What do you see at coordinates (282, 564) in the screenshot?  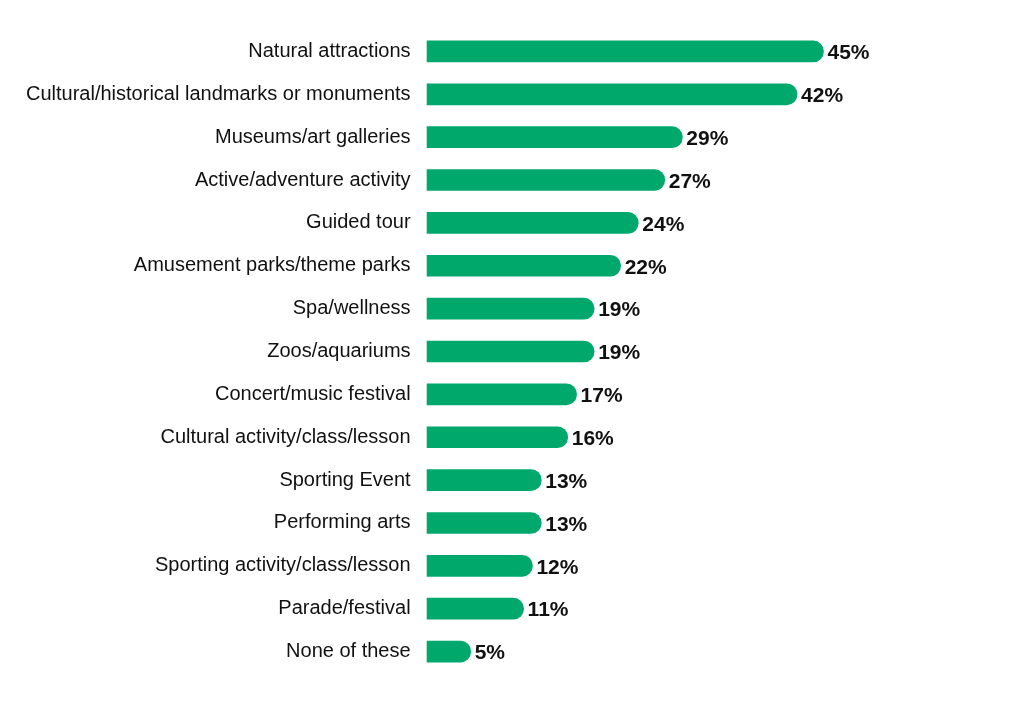 I see `y-tick-label: Sporting activity/class/lesson` at bounding box center [282, 564].